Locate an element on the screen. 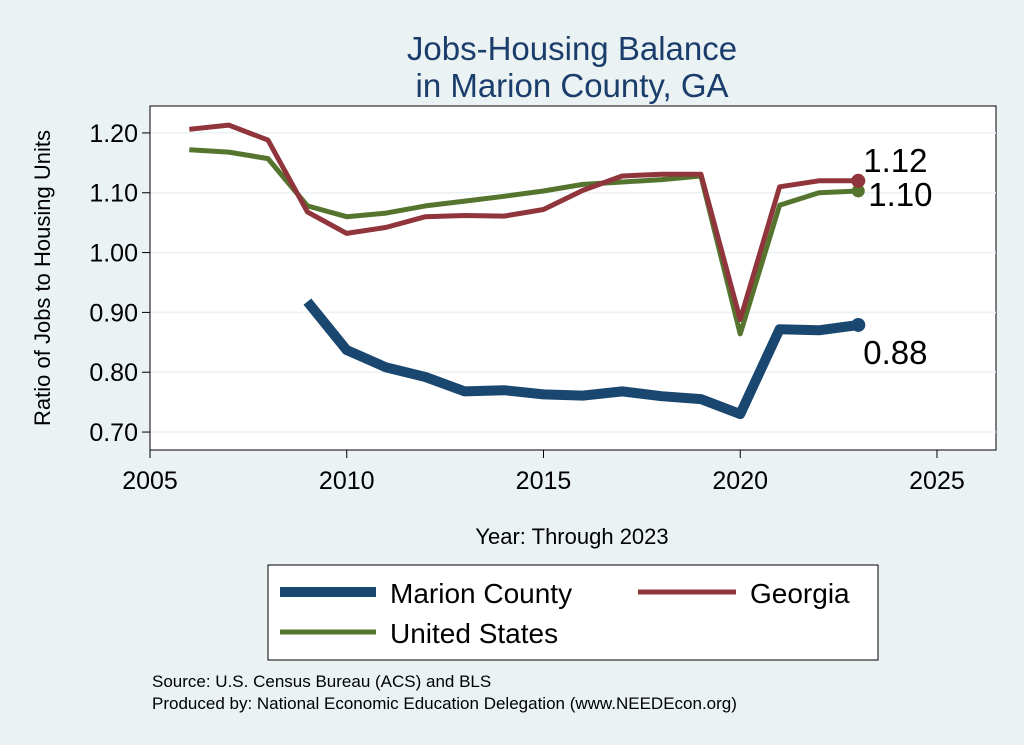  legend-label-united-states: United States is located at coordinates (474, 633).